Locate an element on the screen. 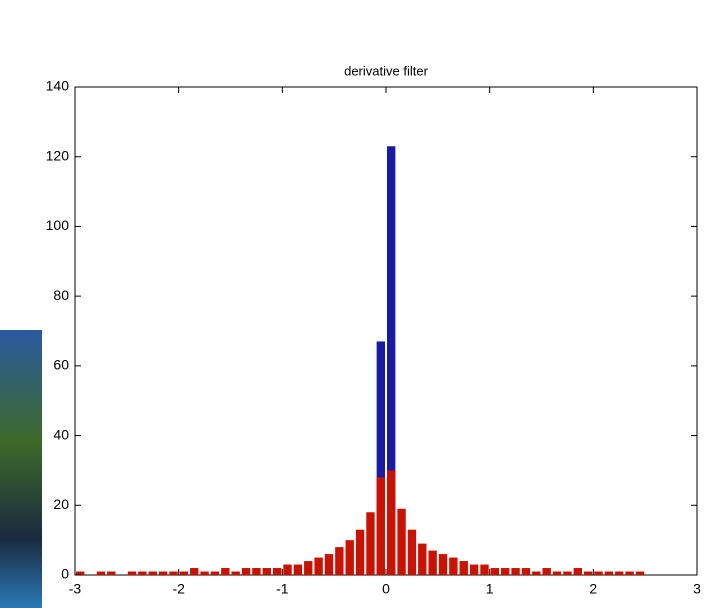 The height and width of the screenshot is (608, 704). y-tick-label: 100 is located at coordinates (58, 225).